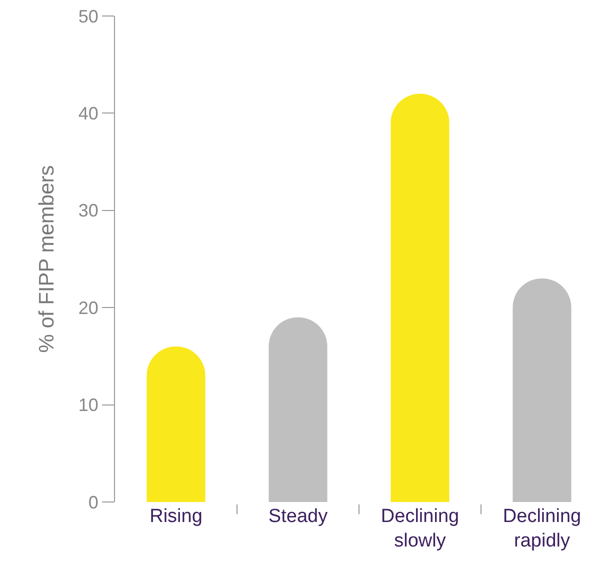 This screenshot has height=576, width=609. What do you see at coordinates (93, 502) in the screenshot?
I see `y-tick-label: 0` at bounding box center [93, 502].